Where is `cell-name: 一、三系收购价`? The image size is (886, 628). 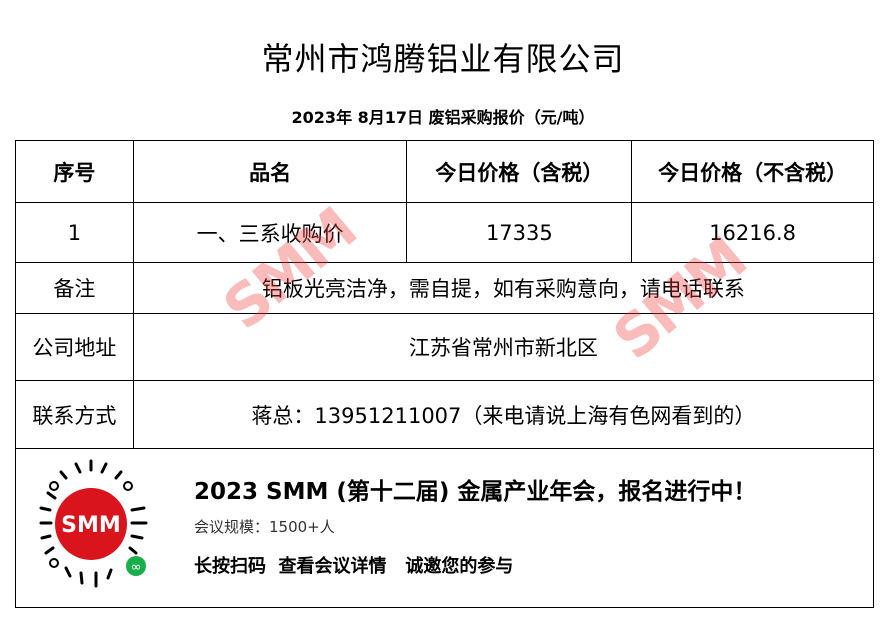
cell-name: 一、三系收购价 is located at coordinates (270, 232).